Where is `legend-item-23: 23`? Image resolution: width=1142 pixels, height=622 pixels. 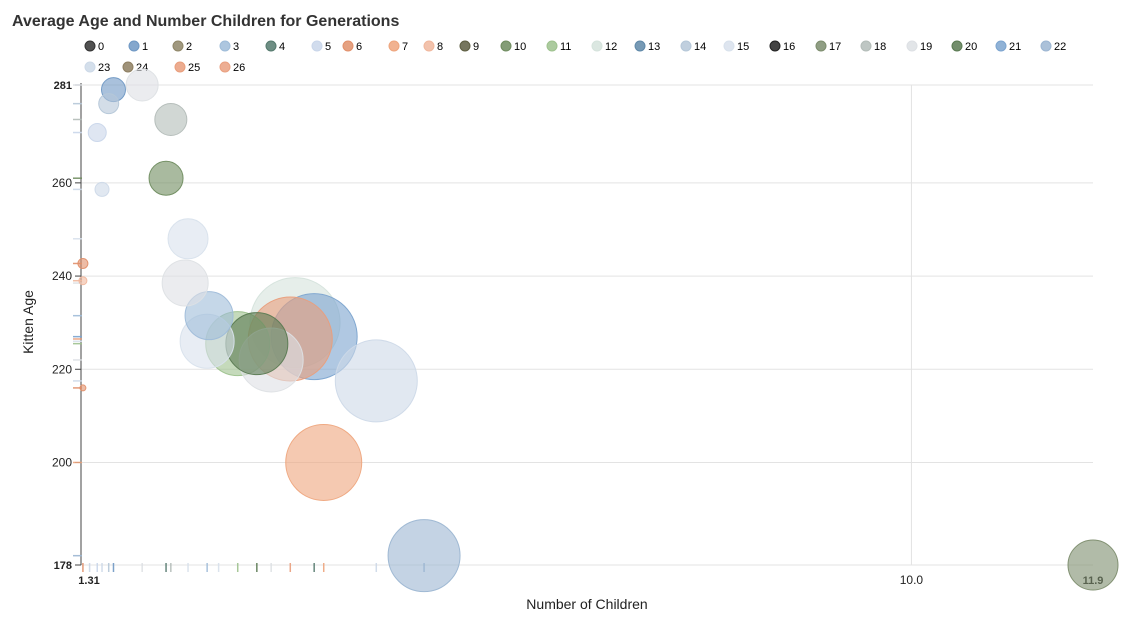
legend-item-23: 23 is located at coordinates (97, 67).